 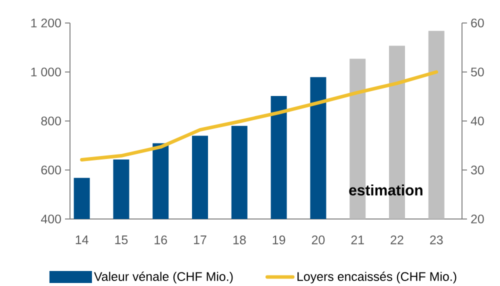 I want to click on y-tick-label: 600, so click(x=51, y=170).